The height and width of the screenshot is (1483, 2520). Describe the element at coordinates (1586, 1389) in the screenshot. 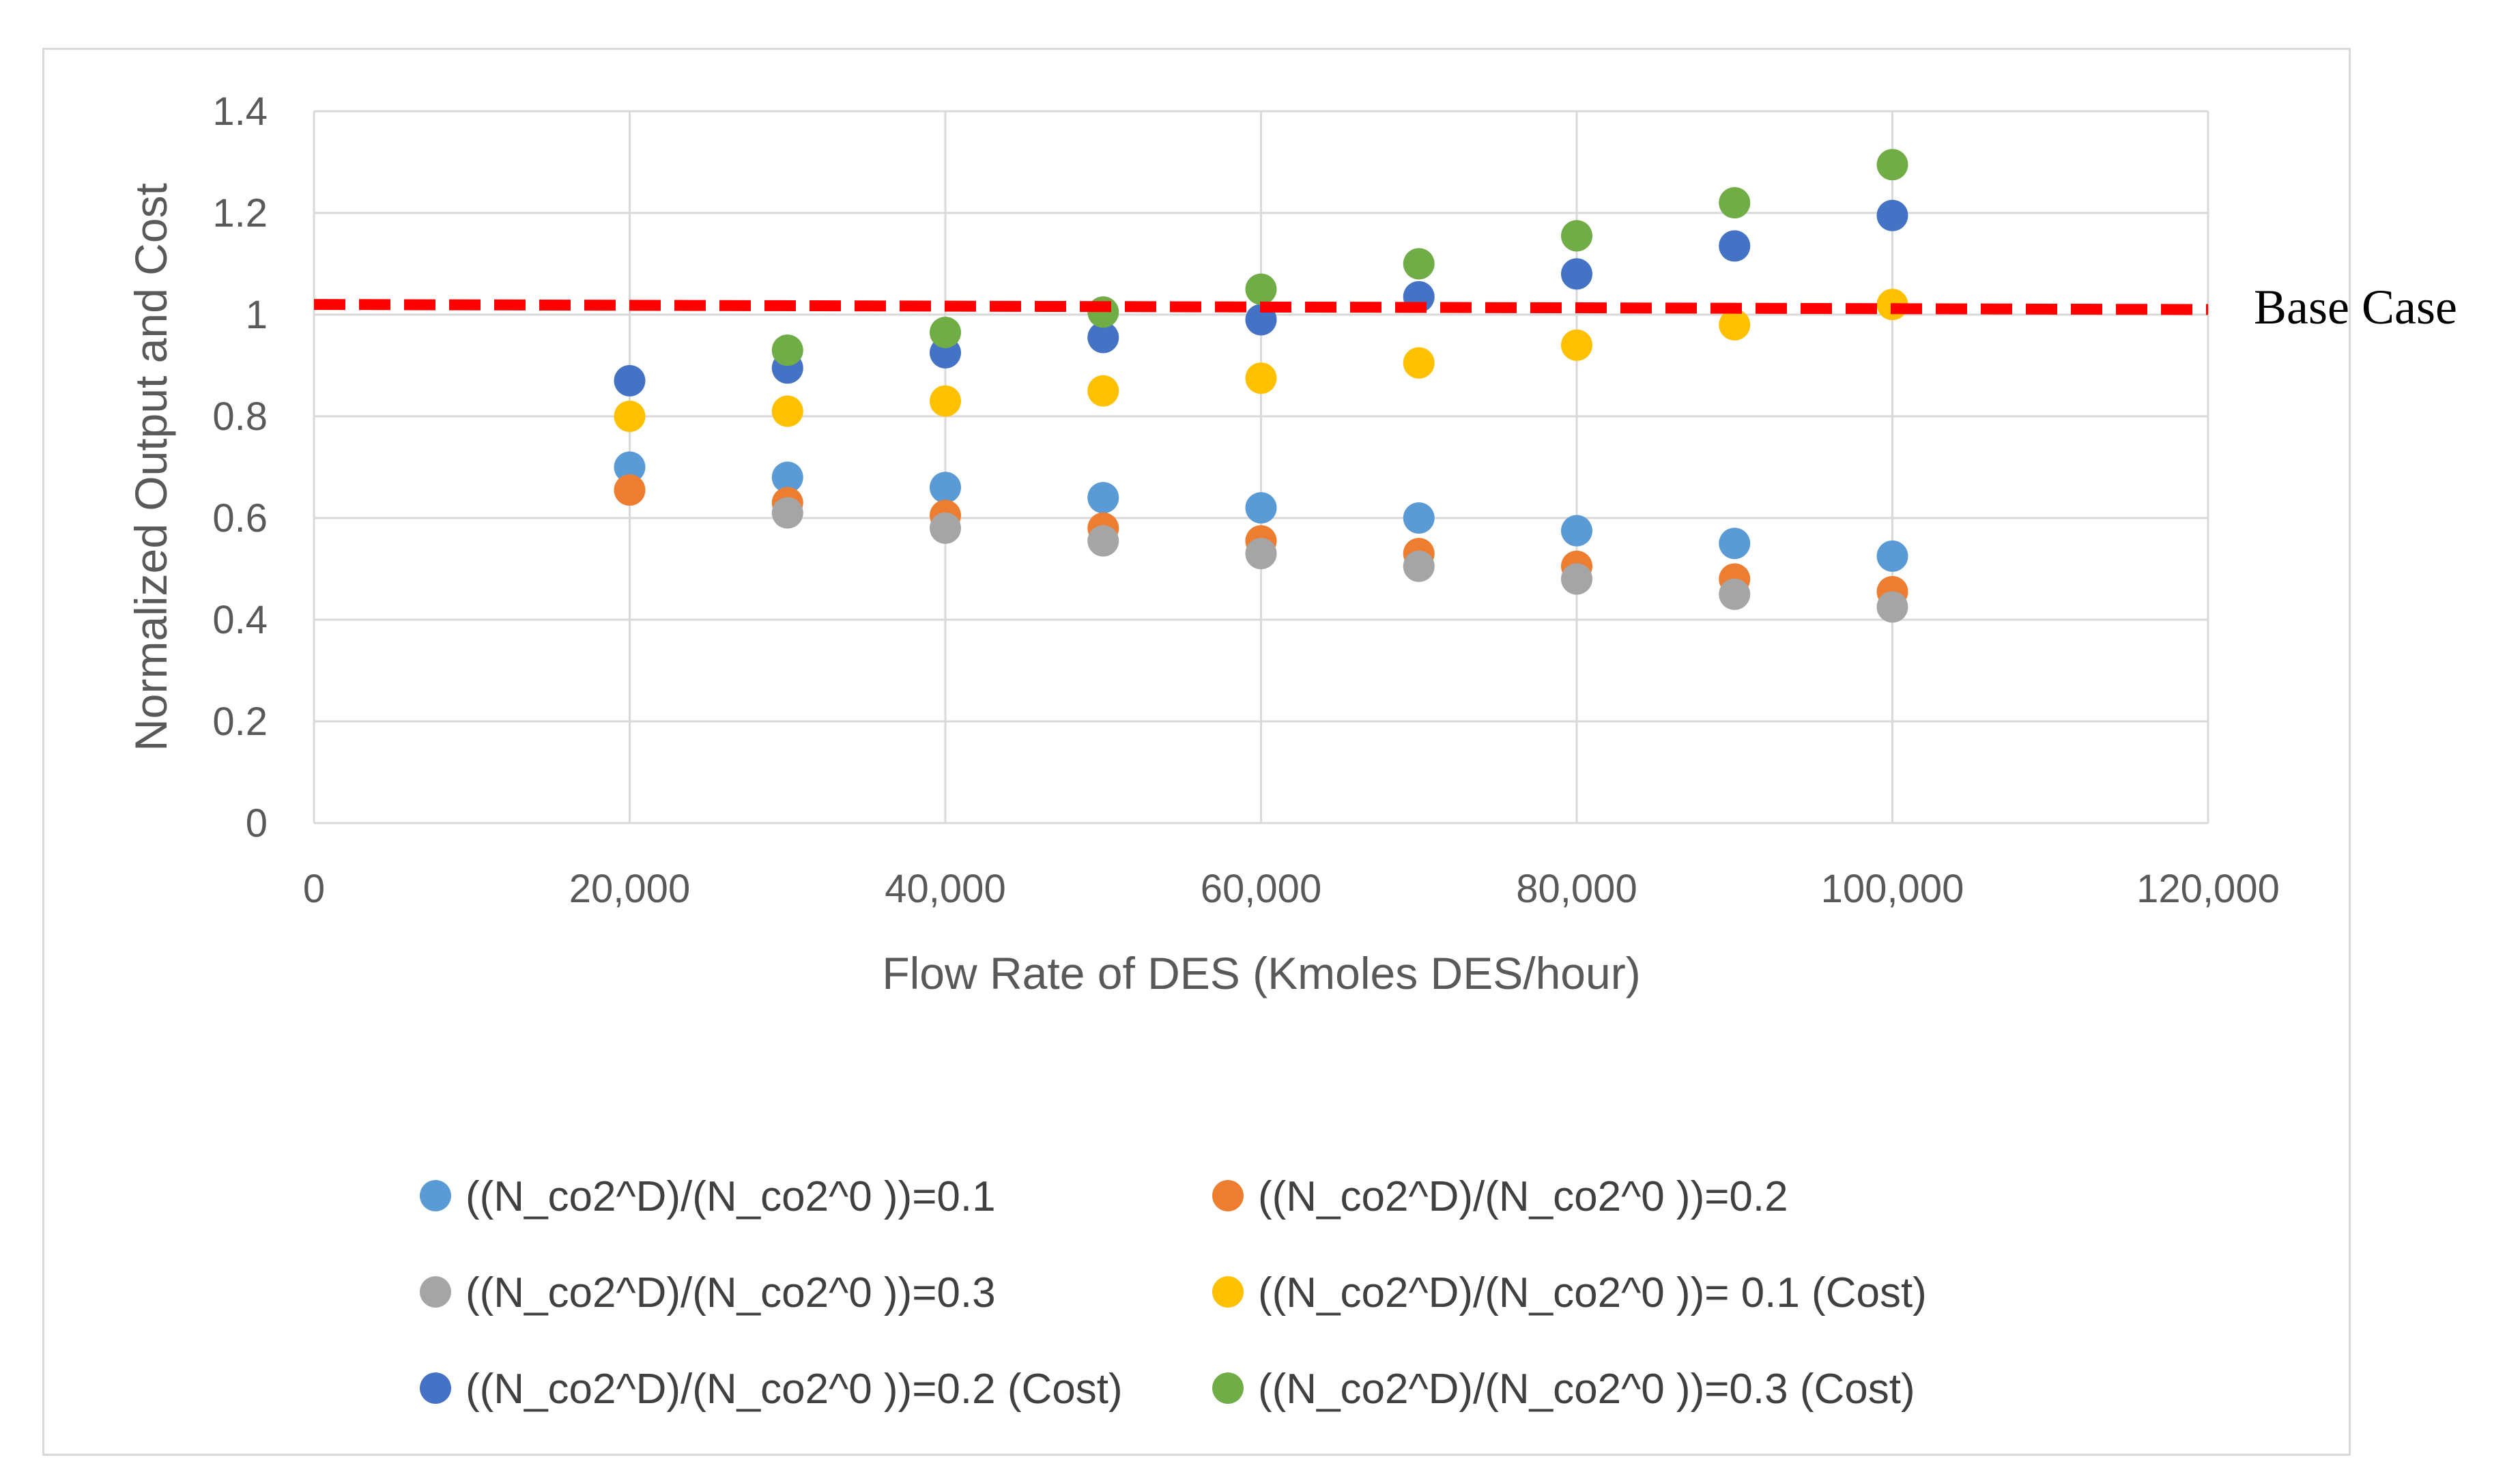

I see `legend-label: ((N_co2^D)/(N_co2^0 ))=0.3 (Cost)` at that location.